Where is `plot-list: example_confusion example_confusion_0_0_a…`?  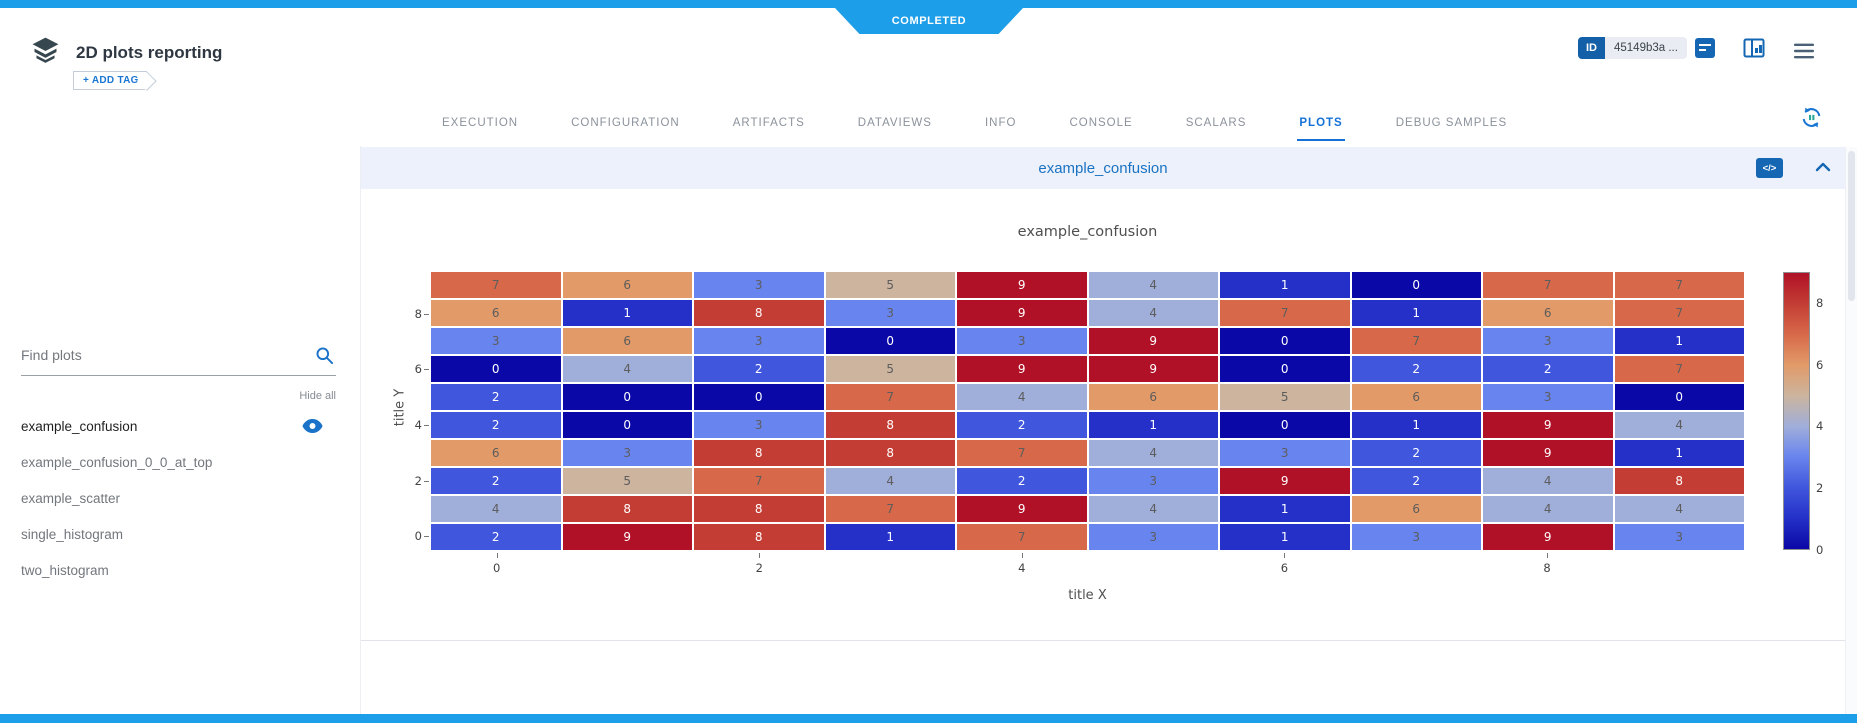 plot-list: example_confusion example_confusion_0_0_a… is located at coordinates (180, 498).